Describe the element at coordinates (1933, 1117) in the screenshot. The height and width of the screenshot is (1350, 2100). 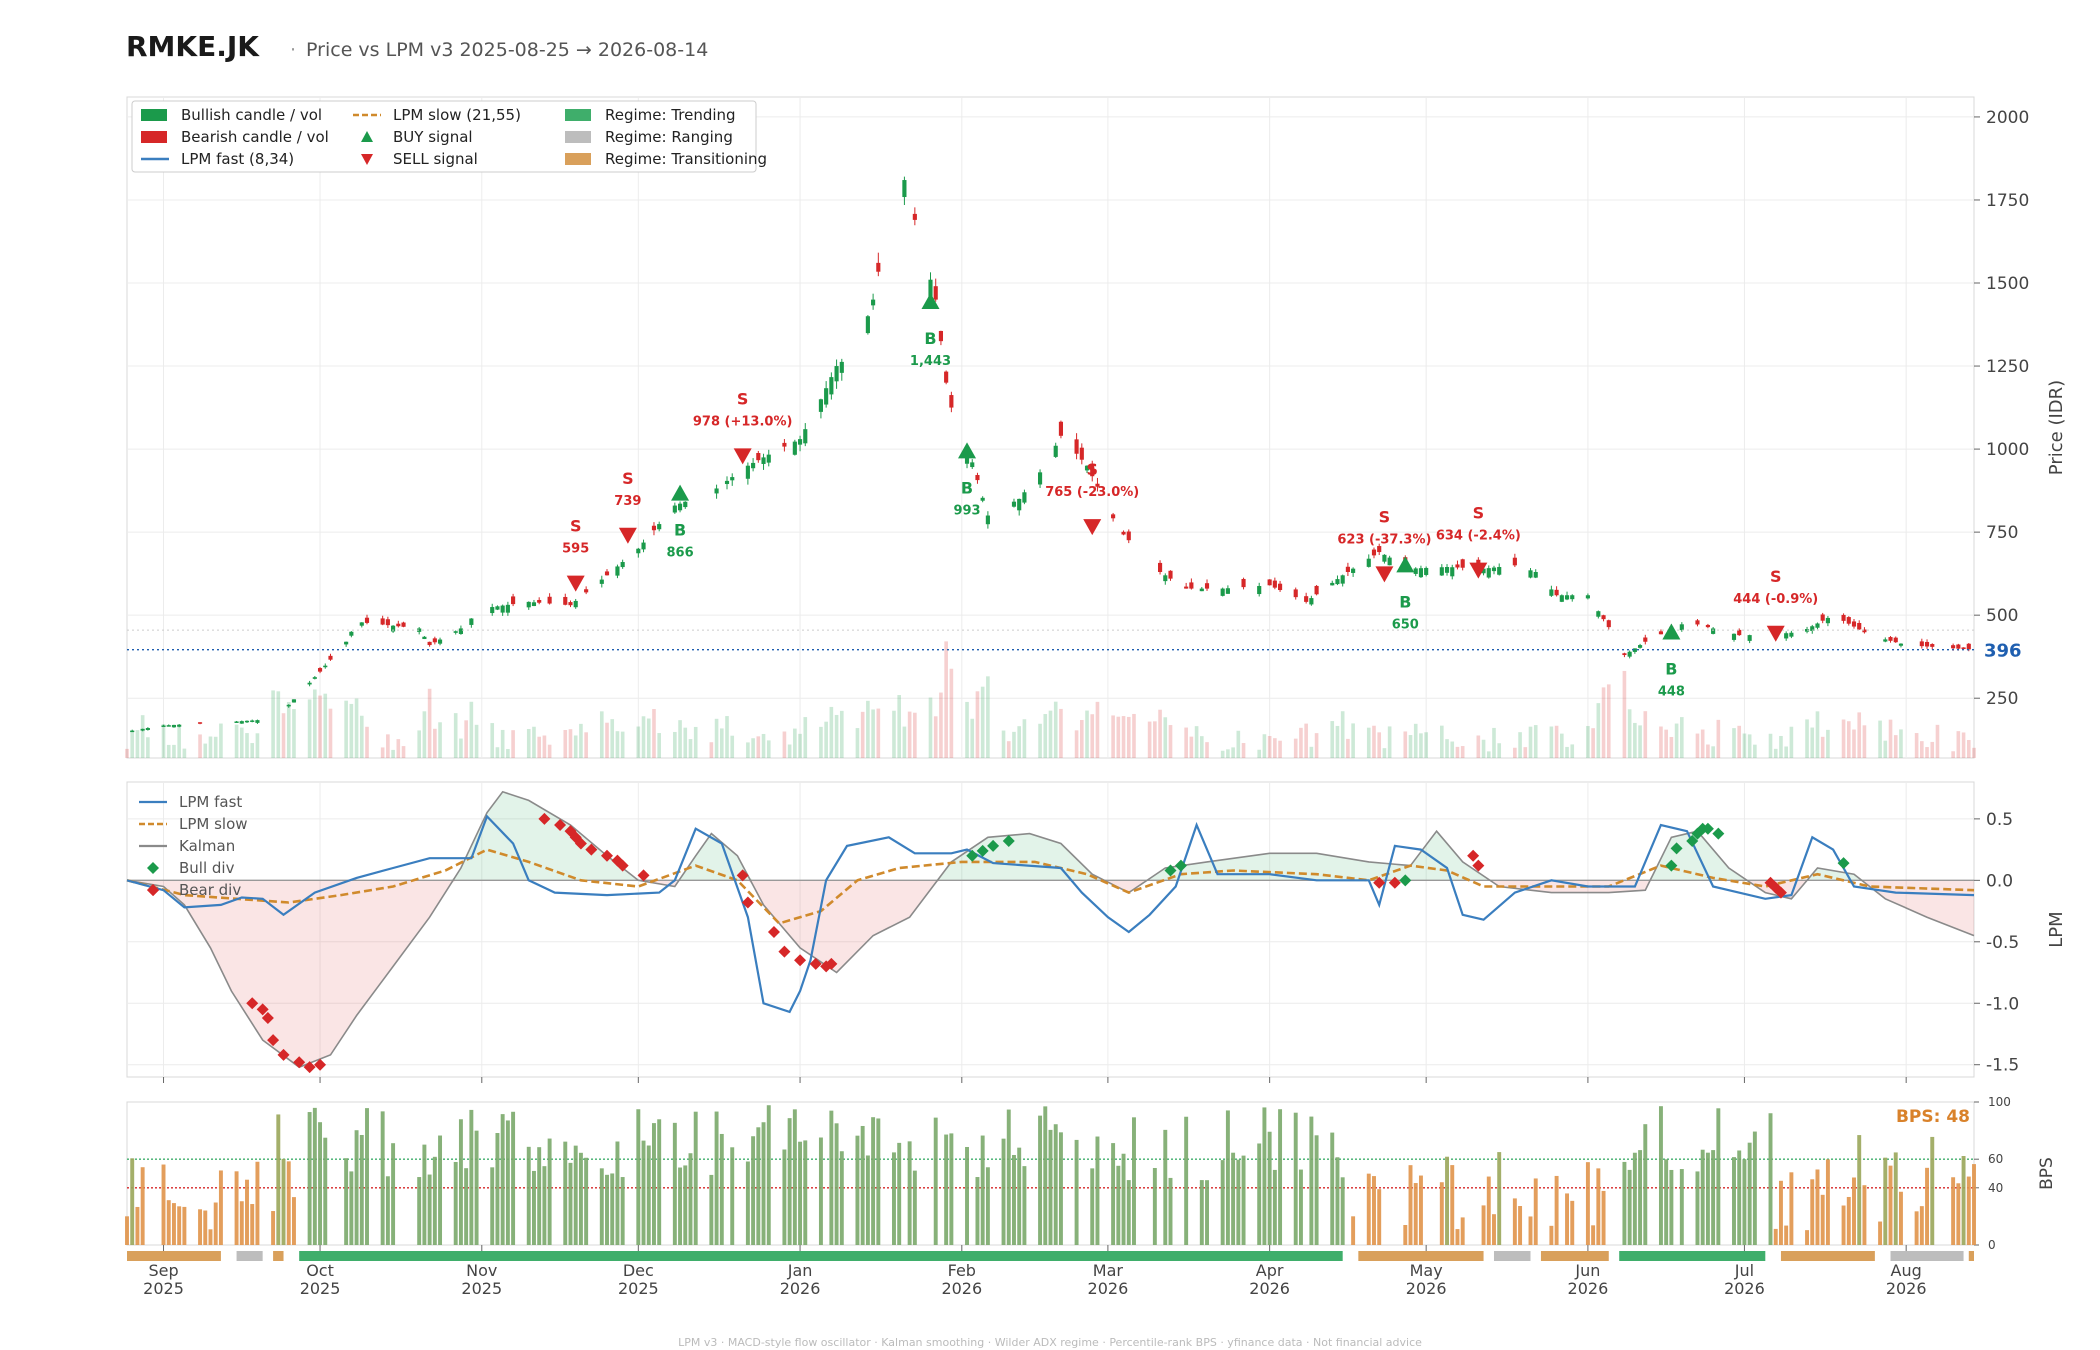
I see `bps-current-label: BPS: 48` at that location.